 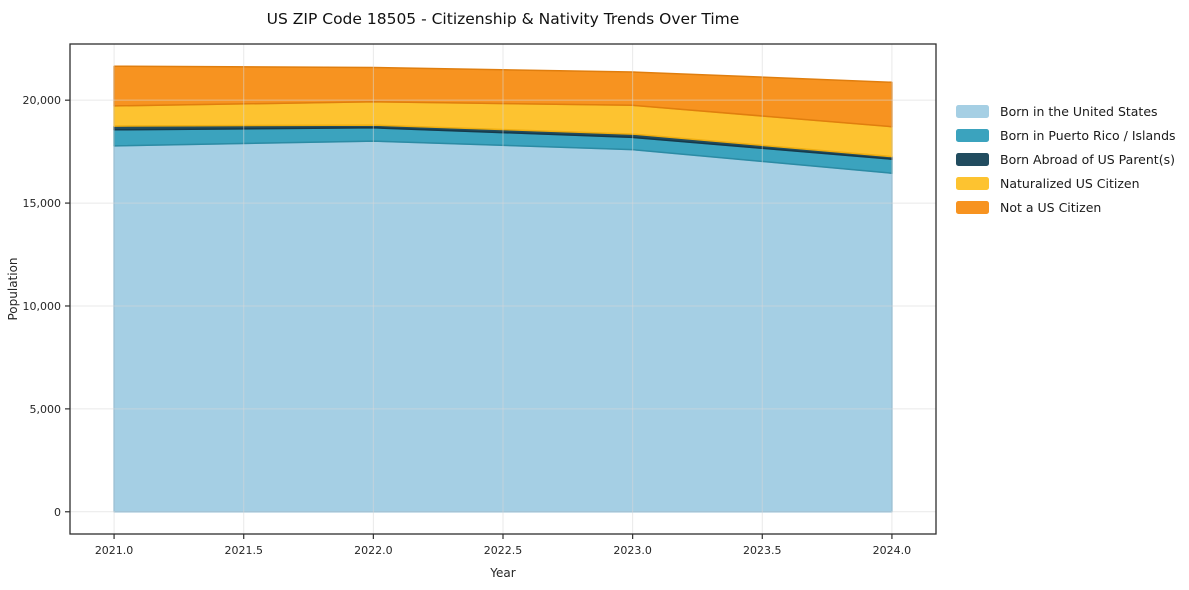 What do you see at coordinates (762, 550) in the screenshot?
I see `x-tick-label: 2023.5` at bounding box center [762, 550].